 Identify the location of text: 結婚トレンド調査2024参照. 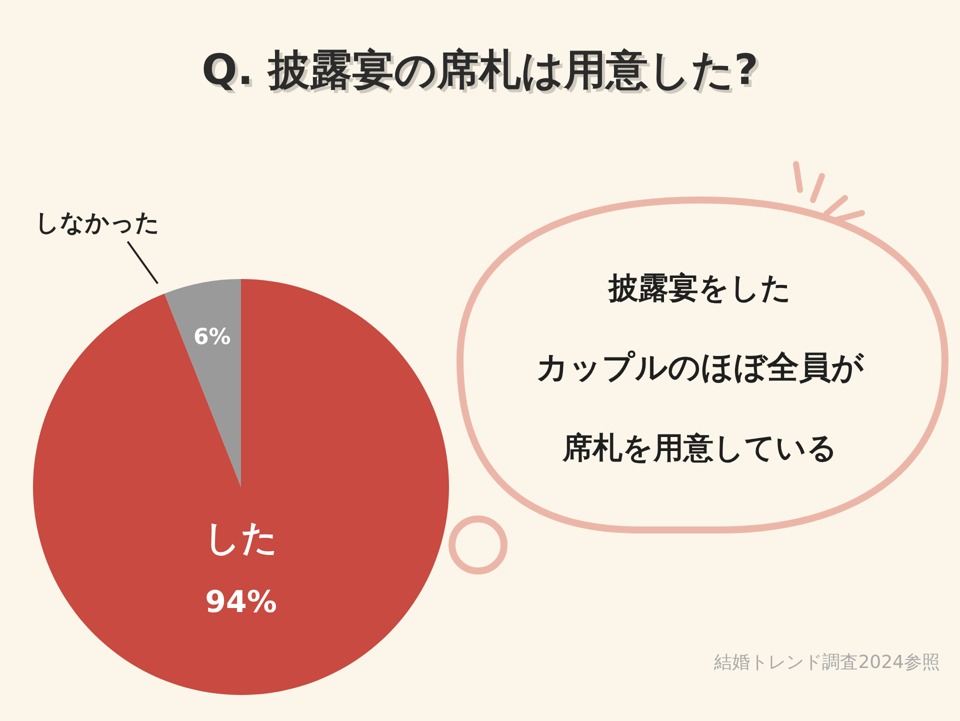
(826, 662).